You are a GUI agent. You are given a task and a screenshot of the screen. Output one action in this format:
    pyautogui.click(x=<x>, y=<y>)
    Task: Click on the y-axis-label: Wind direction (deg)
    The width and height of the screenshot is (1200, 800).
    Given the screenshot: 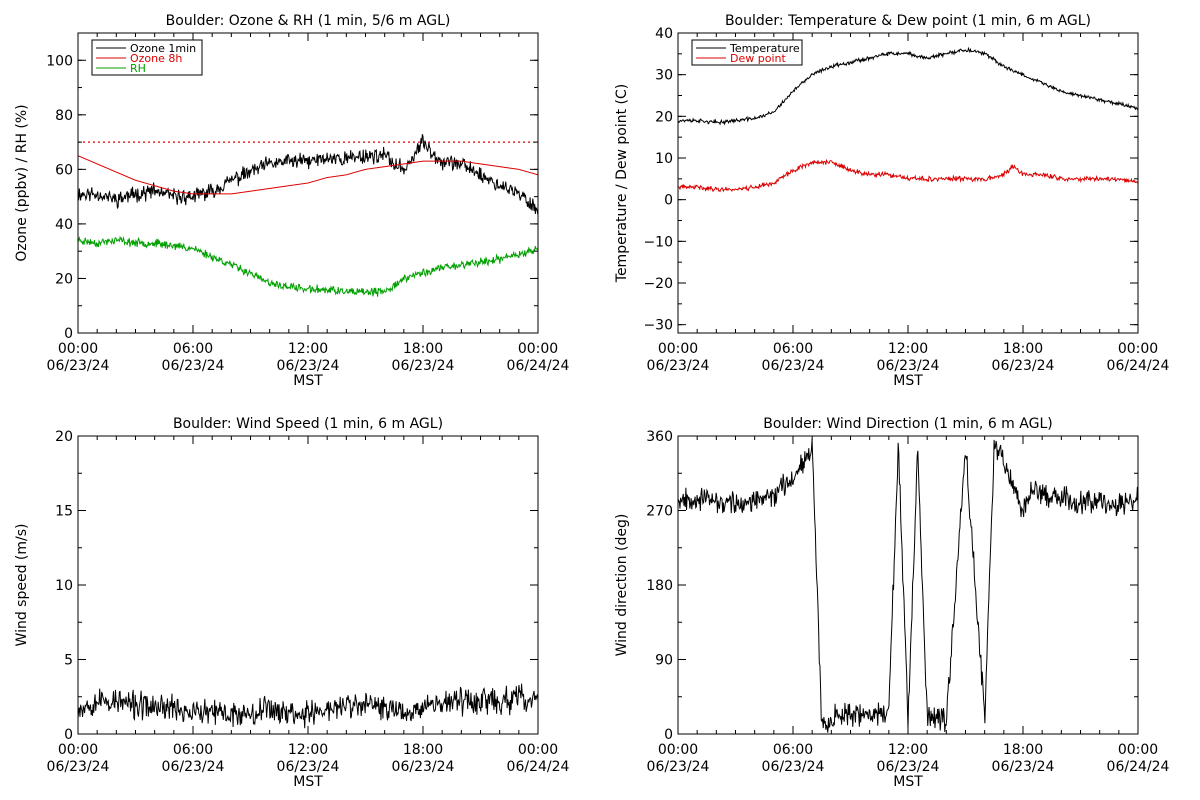 What is the action you would take?
    pyautogui.click(x=622, y=585)
    